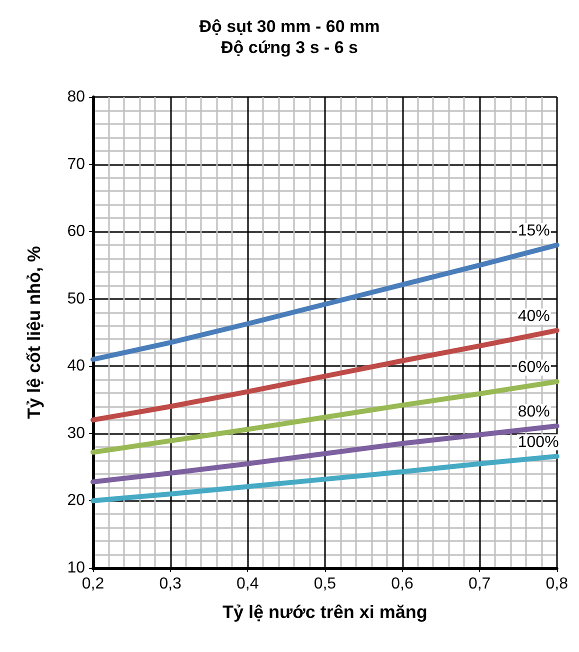 This screenshot has width=579, height=652. I want to click on y-tick-label: 40, so click(76, 366).